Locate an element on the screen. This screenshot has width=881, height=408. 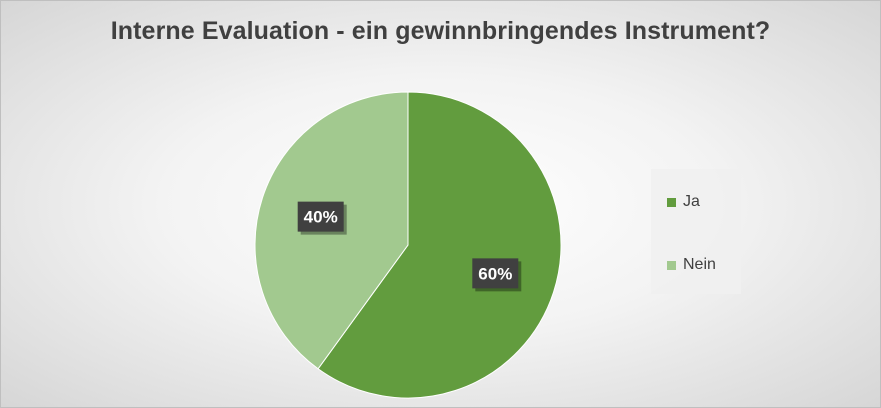
data-label-ja: 60% is located at coordinates (497, 275).